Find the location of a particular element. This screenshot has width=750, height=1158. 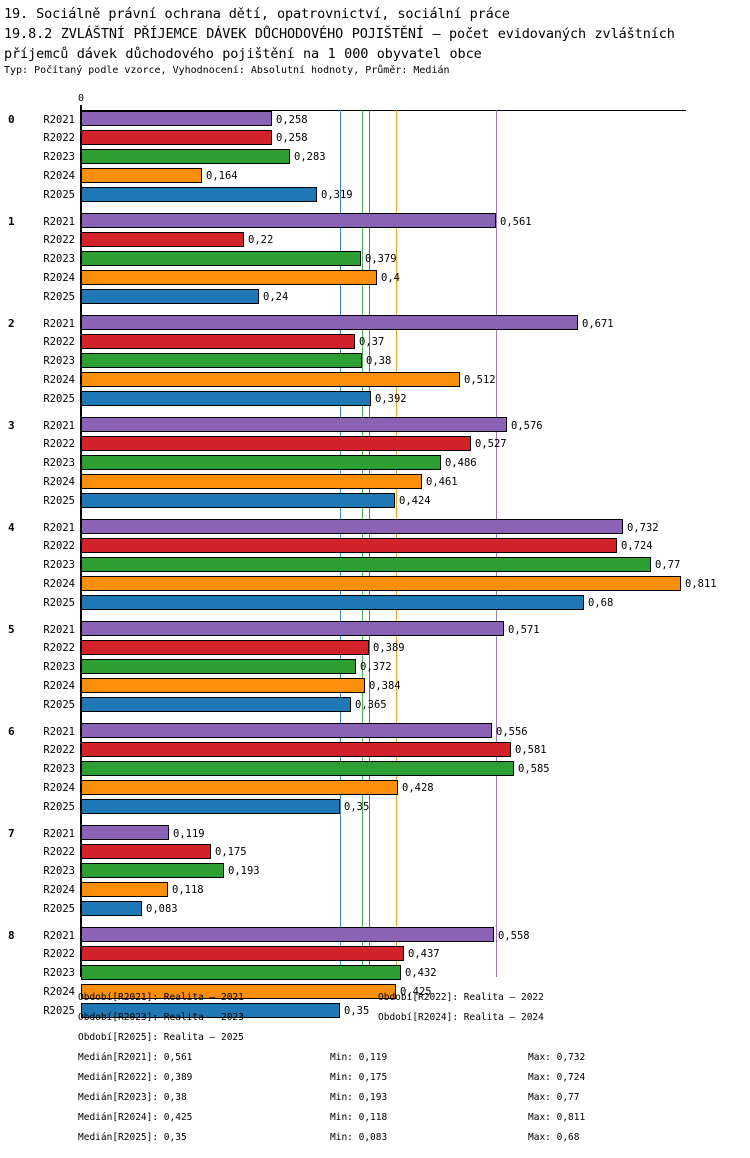

bar-value-label: 0,556 is located at coordinates (512, 731).